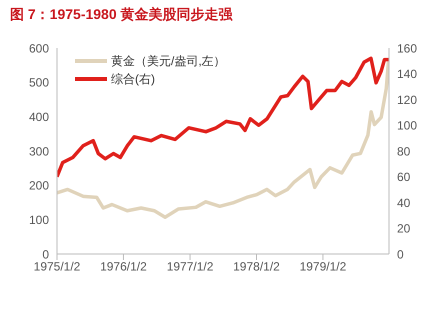  Describe the element at coordinates (39, 219) in the screenshot. I see `y-tick-label: 100` at that location.